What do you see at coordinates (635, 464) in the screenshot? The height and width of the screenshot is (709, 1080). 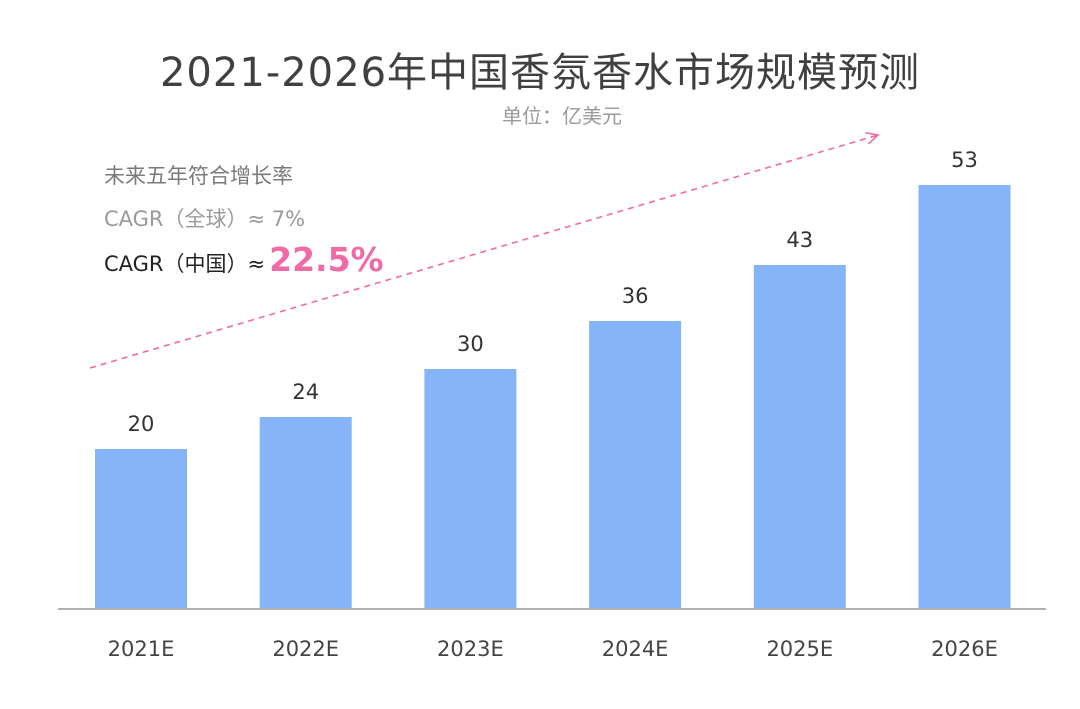 I see `bar-2024E` at bounding box center [635, 464].